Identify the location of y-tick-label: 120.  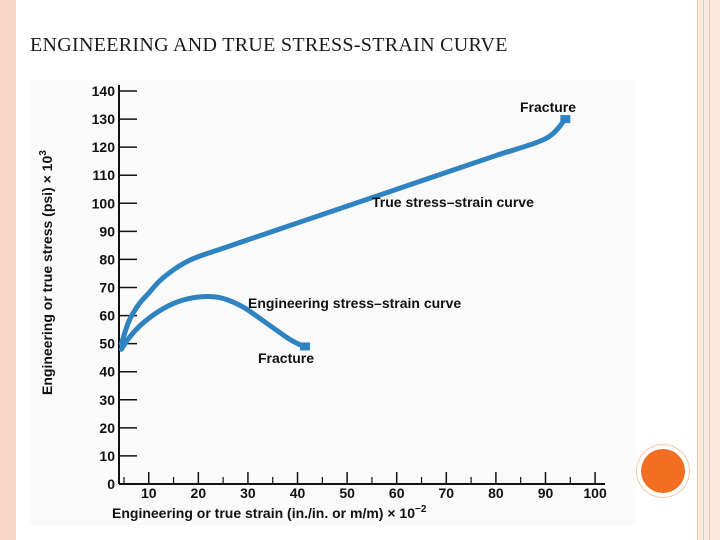
(104, 147).